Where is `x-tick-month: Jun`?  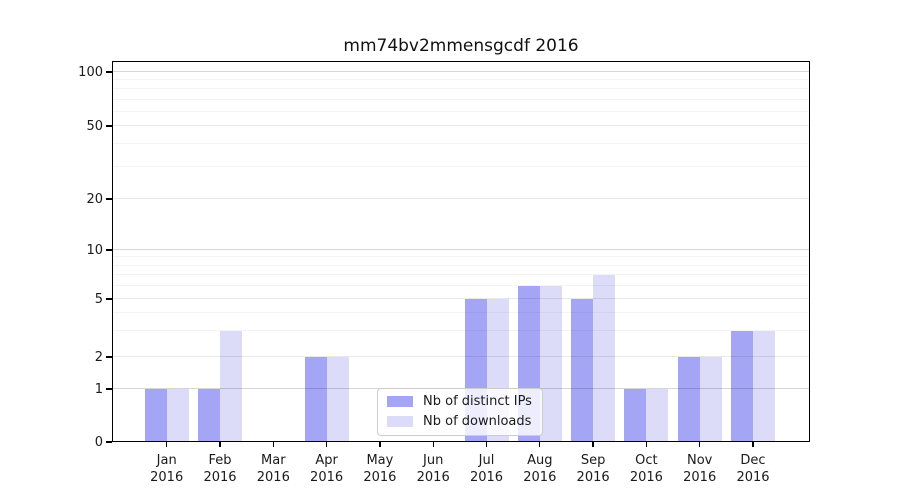 x-tick-month: Jun is located at coordinates (433, 460).